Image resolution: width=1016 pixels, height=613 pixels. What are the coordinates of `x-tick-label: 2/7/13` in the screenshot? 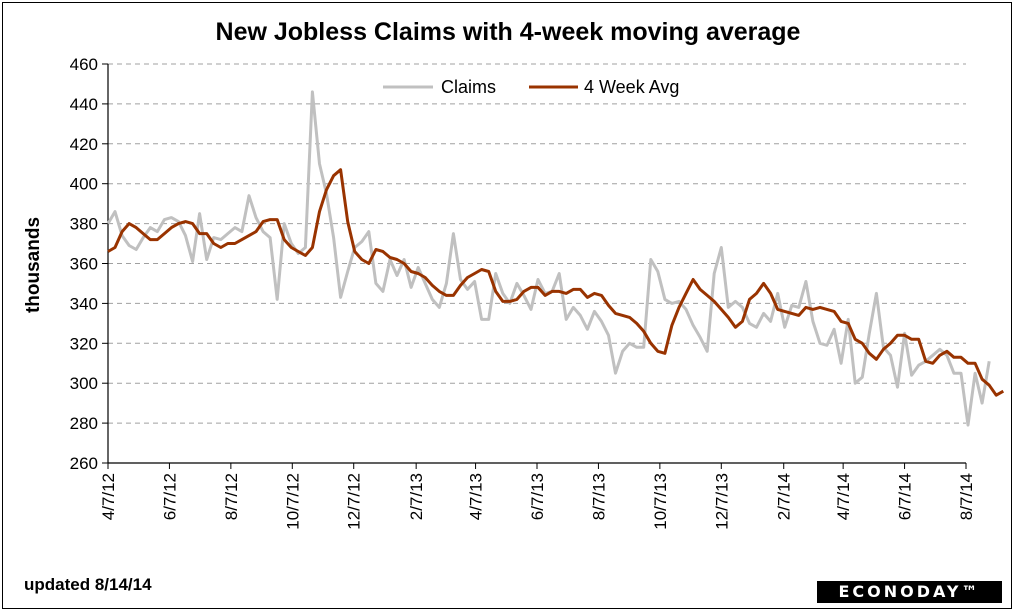 It's located at (416, 496).